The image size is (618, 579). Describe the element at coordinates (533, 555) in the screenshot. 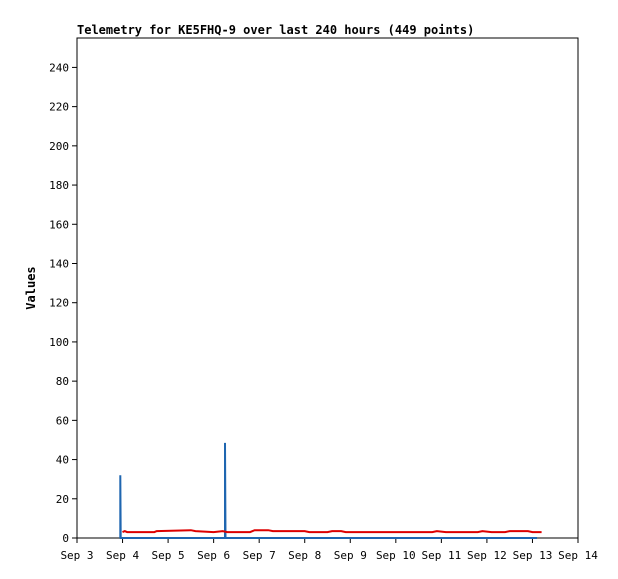

I see `x-tick-label: Sep 13` at that location.